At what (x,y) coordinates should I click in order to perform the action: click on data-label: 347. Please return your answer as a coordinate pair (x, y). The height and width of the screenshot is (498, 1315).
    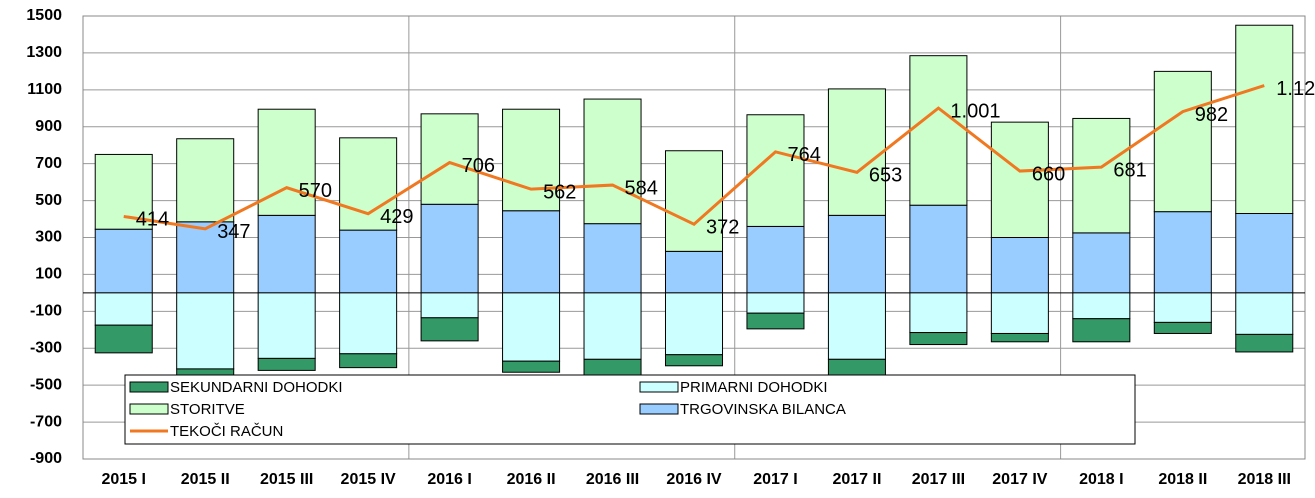
    Looking at the image, I should click on (233, 232).